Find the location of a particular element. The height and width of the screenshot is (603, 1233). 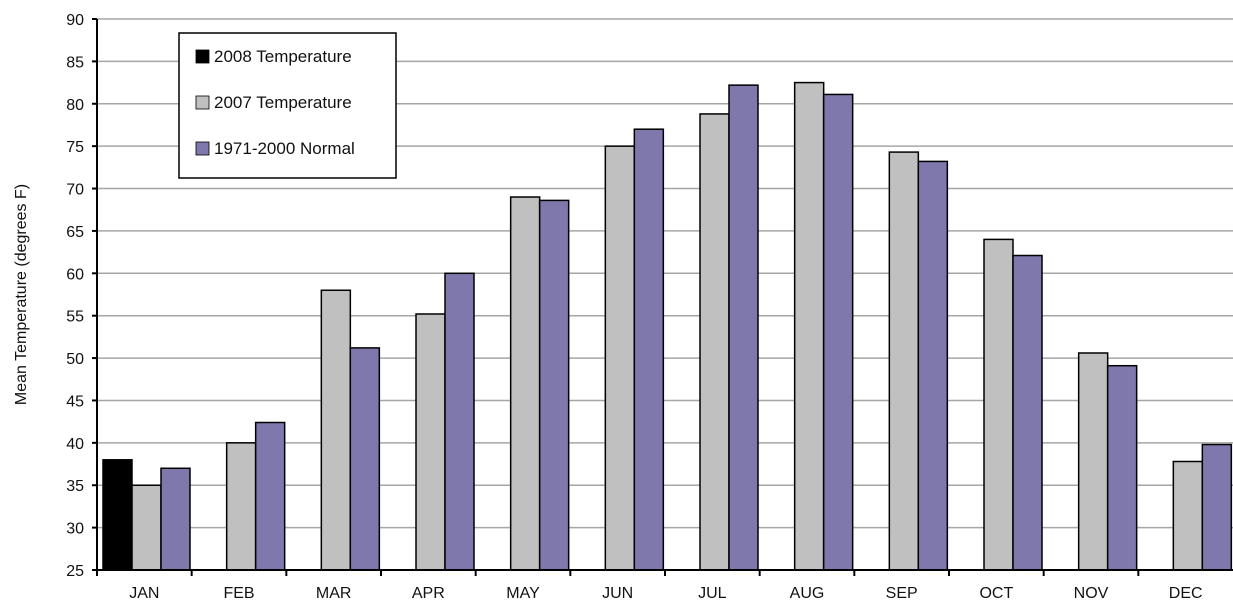

y-tick-label: 50 is located at coordinates (75, 359).